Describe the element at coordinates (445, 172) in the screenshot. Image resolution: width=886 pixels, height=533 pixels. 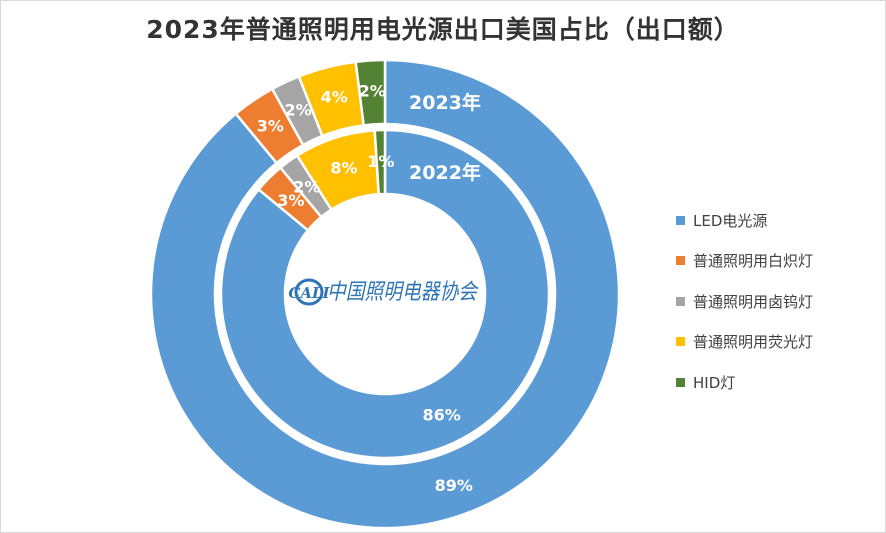
I see `series-name-inner: 2022年` at that location.